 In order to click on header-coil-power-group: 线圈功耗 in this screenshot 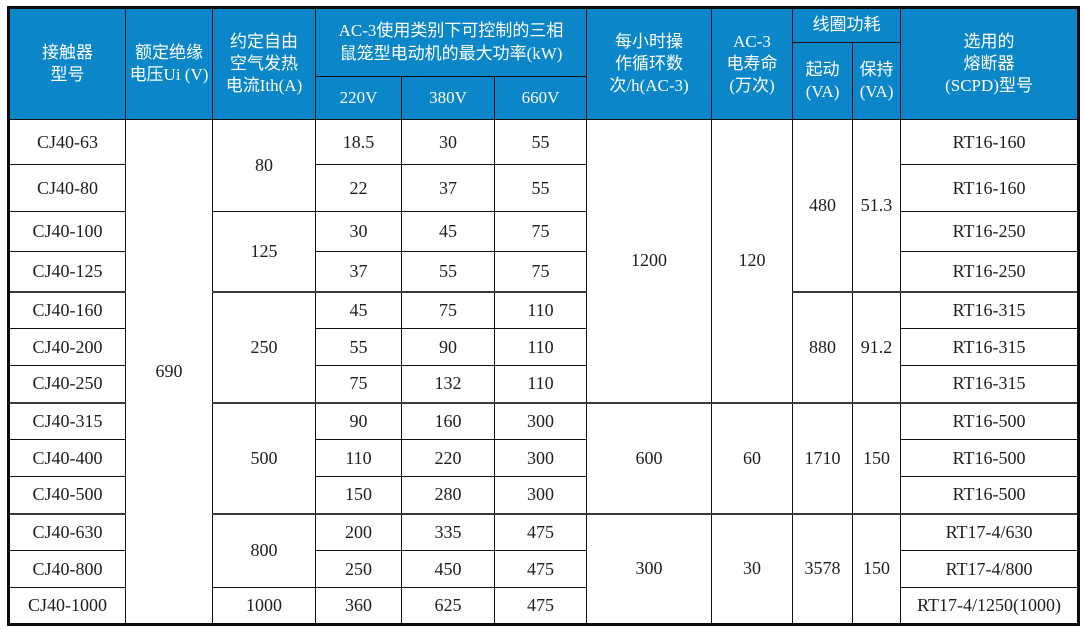, I will do `click(847, 25)`.